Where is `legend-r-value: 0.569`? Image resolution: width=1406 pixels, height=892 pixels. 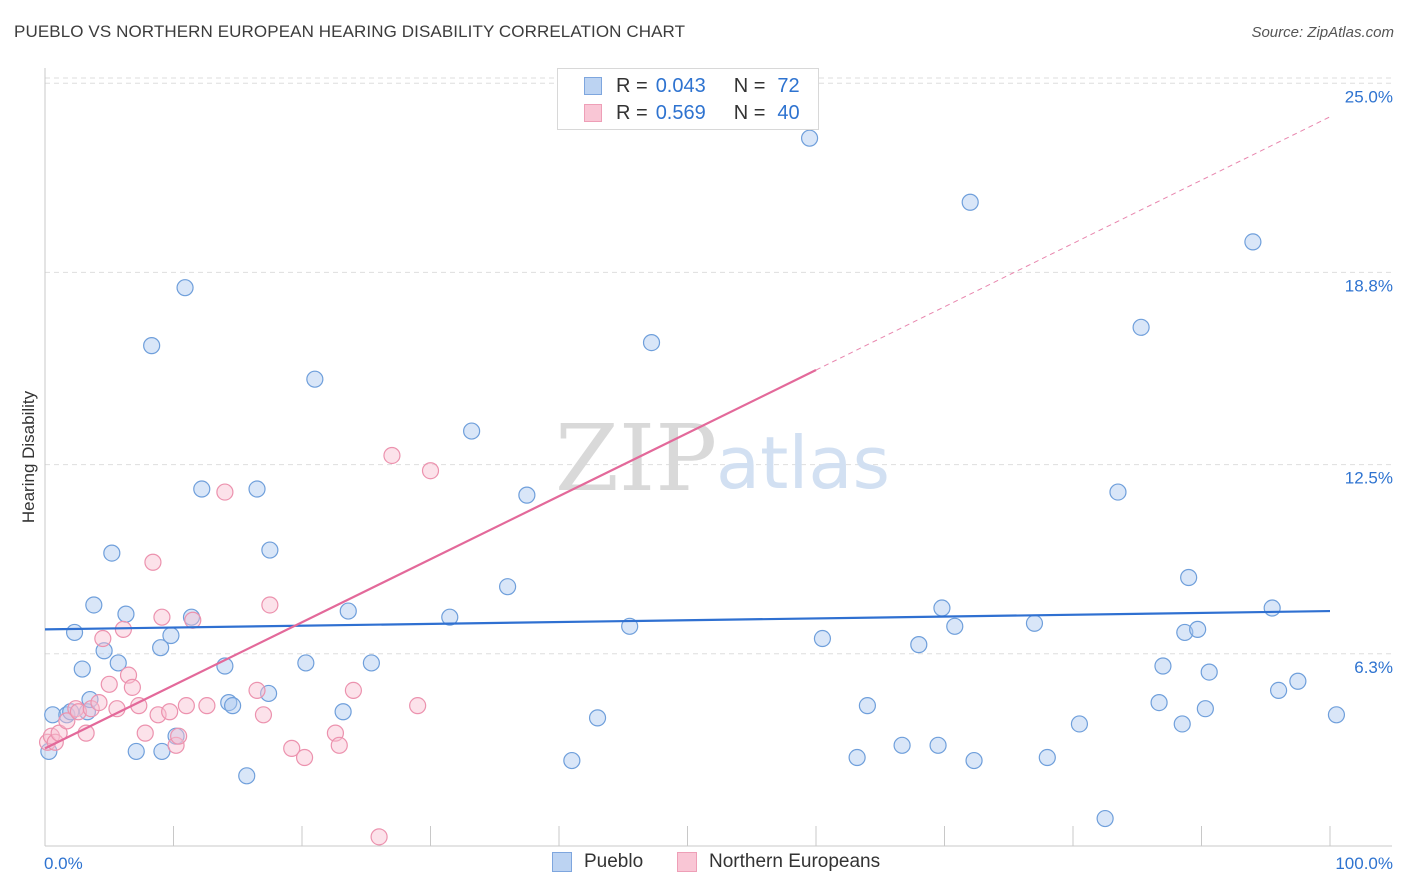
legend-r-value: 0.569 is located at coordinates (680, 112).